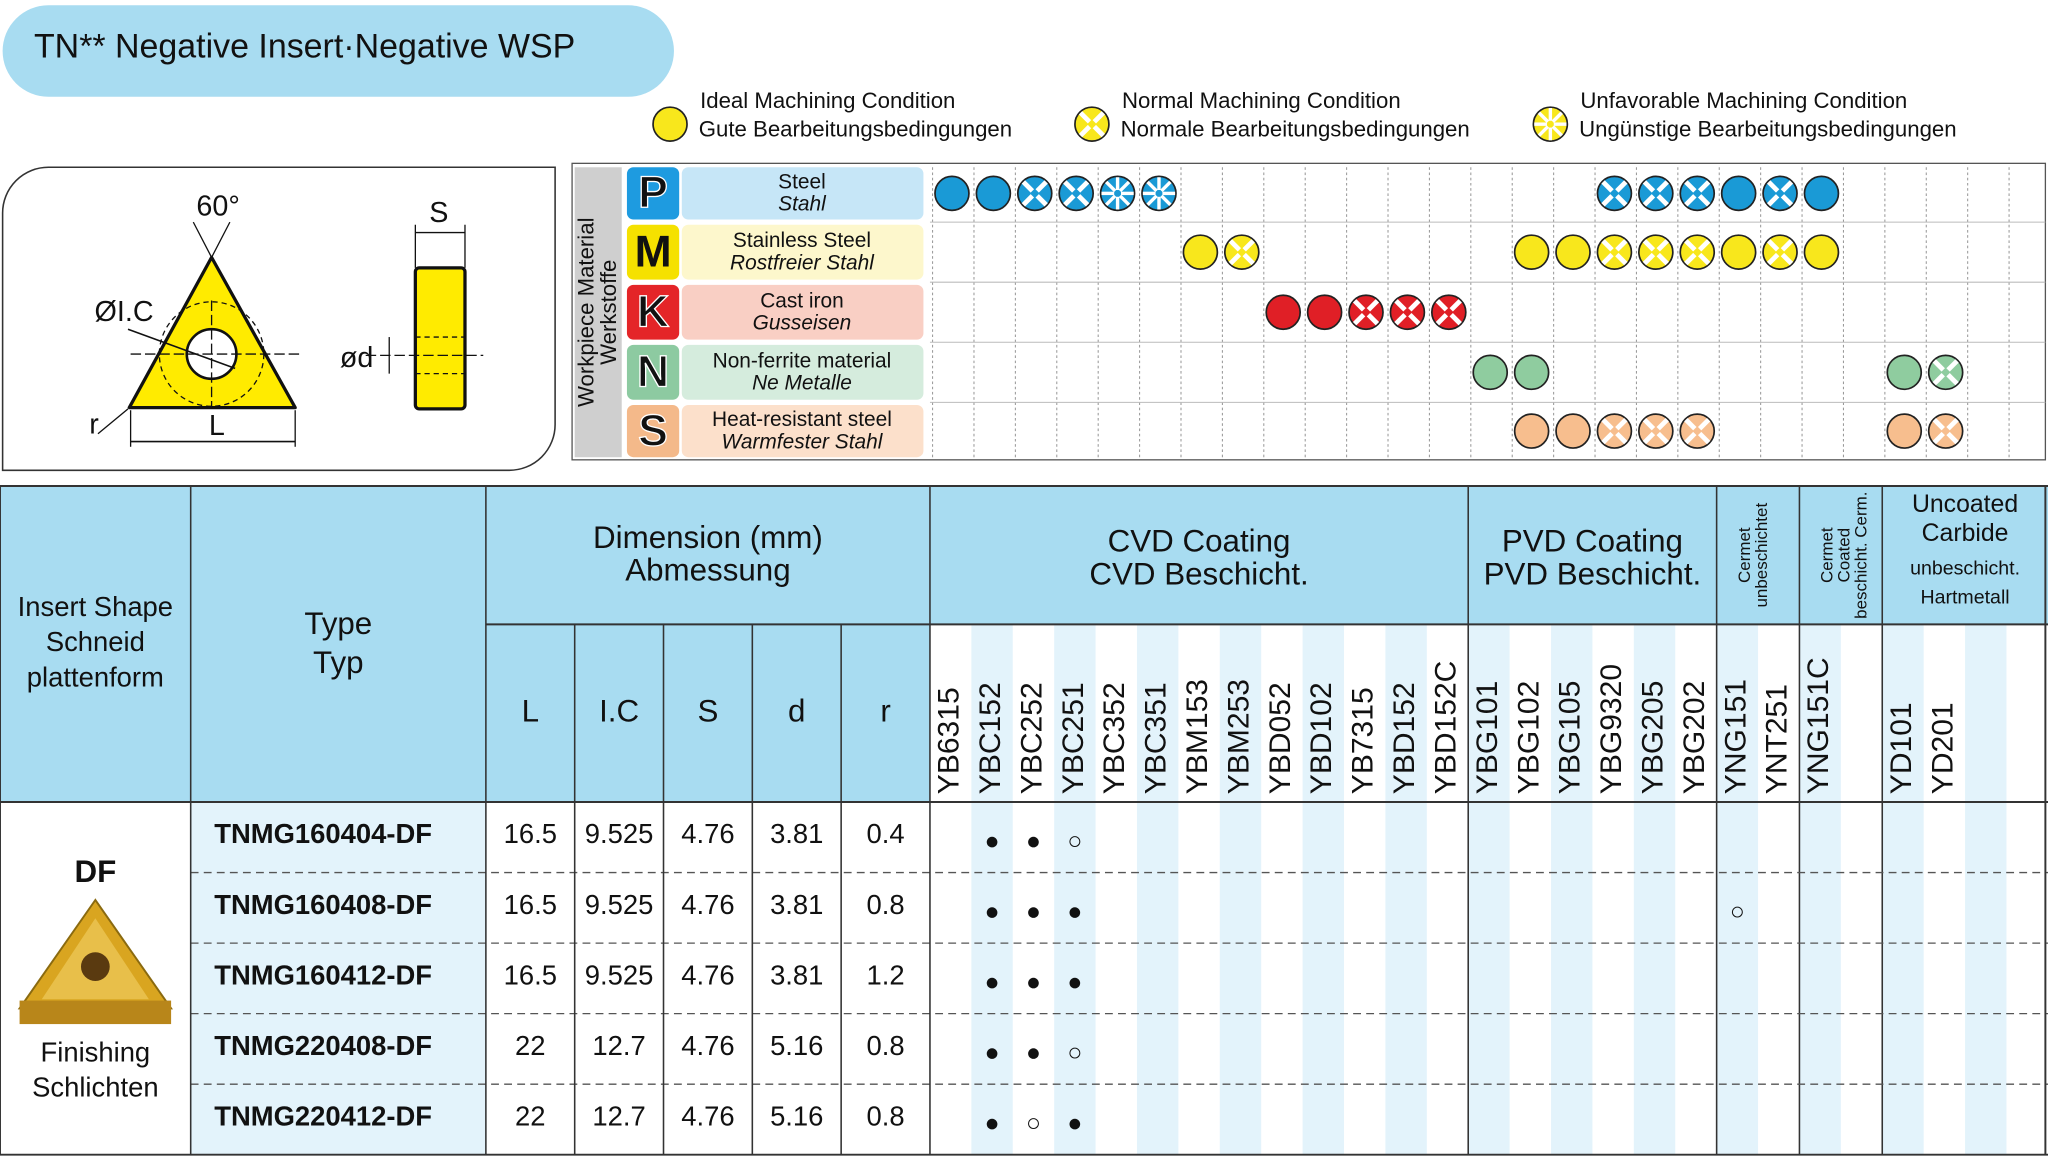  Describe the element at coordinates (796, 833) in the screenshot. I see `dim-text: 3.81` at that location.